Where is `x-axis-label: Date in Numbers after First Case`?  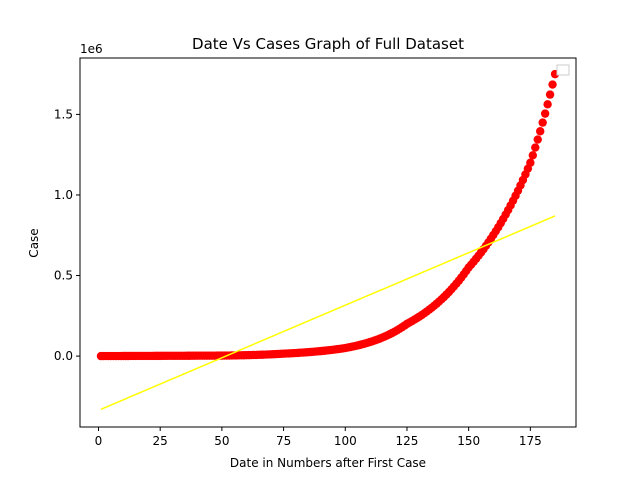
x-axis-label: Date in Numbers after First Case is located at coordinates (328, 463).